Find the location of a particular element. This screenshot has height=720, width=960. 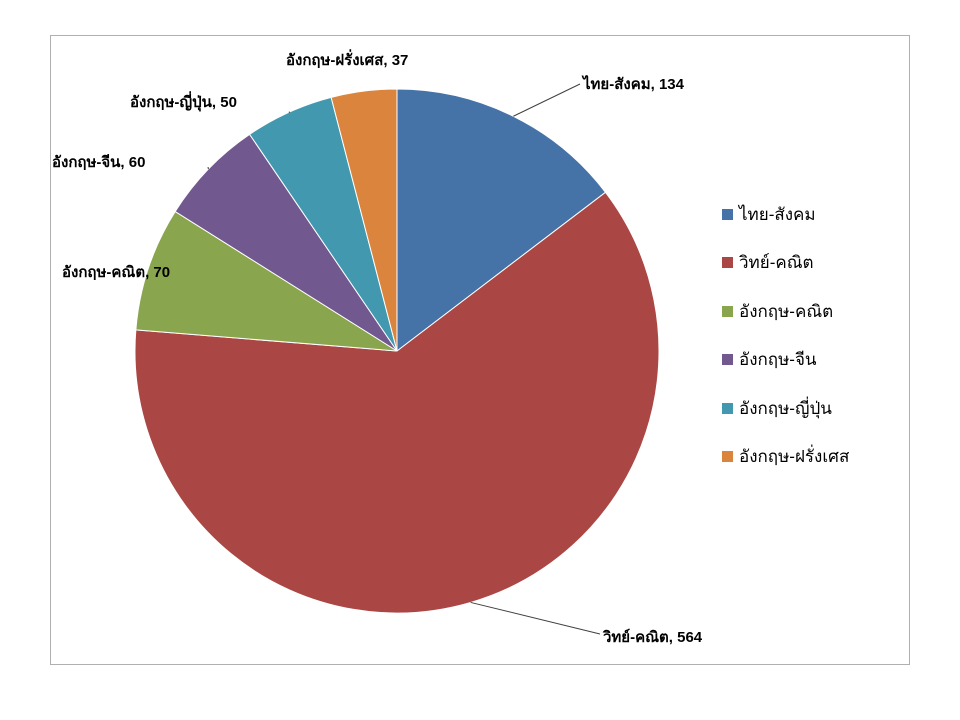

legend-item: อังกฤษ-จีน is located at coordinates (785, 360).